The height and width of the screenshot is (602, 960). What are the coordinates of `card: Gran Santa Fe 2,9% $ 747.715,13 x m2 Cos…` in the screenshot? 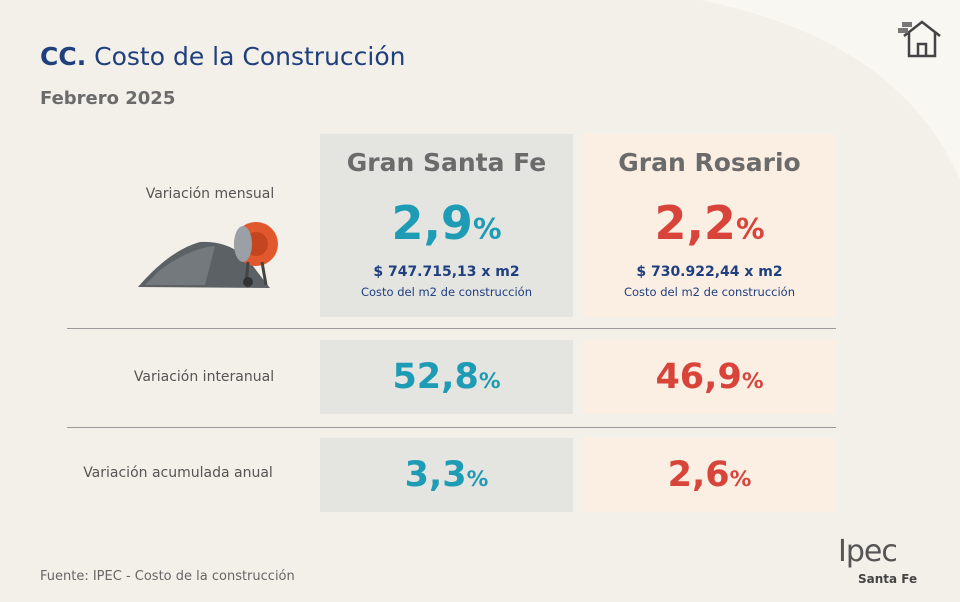 It's located at (446, 225).